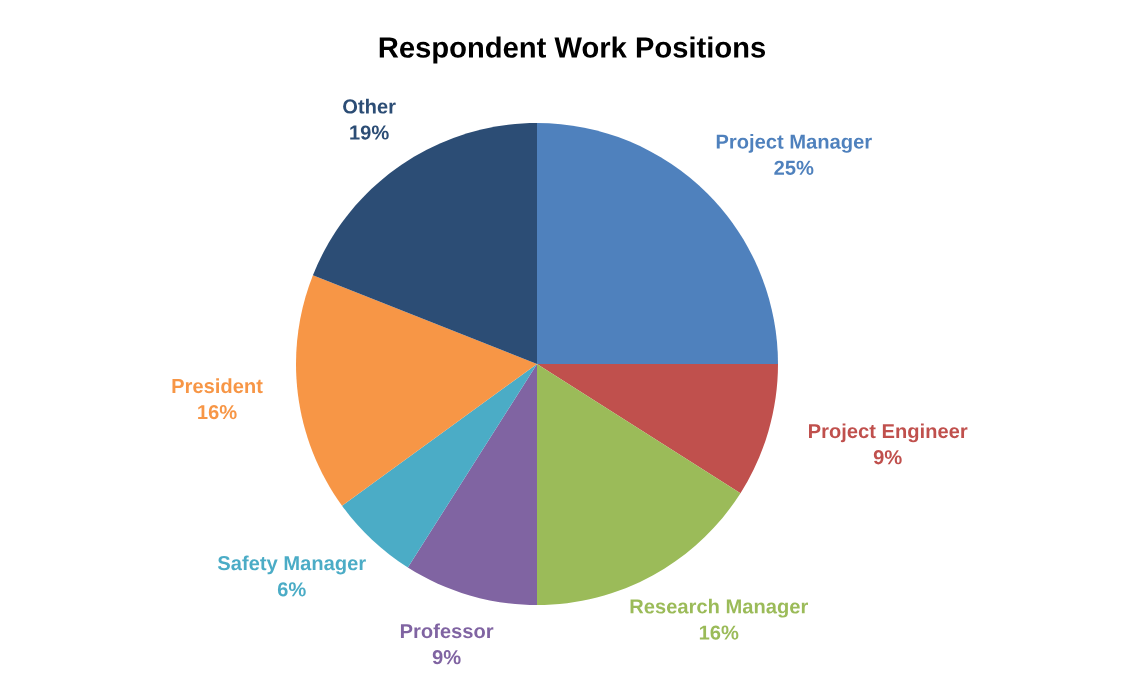 This screenshot has width=1144, height=679. I want to click on slice-label: Safety Manager, so click(291, 565).